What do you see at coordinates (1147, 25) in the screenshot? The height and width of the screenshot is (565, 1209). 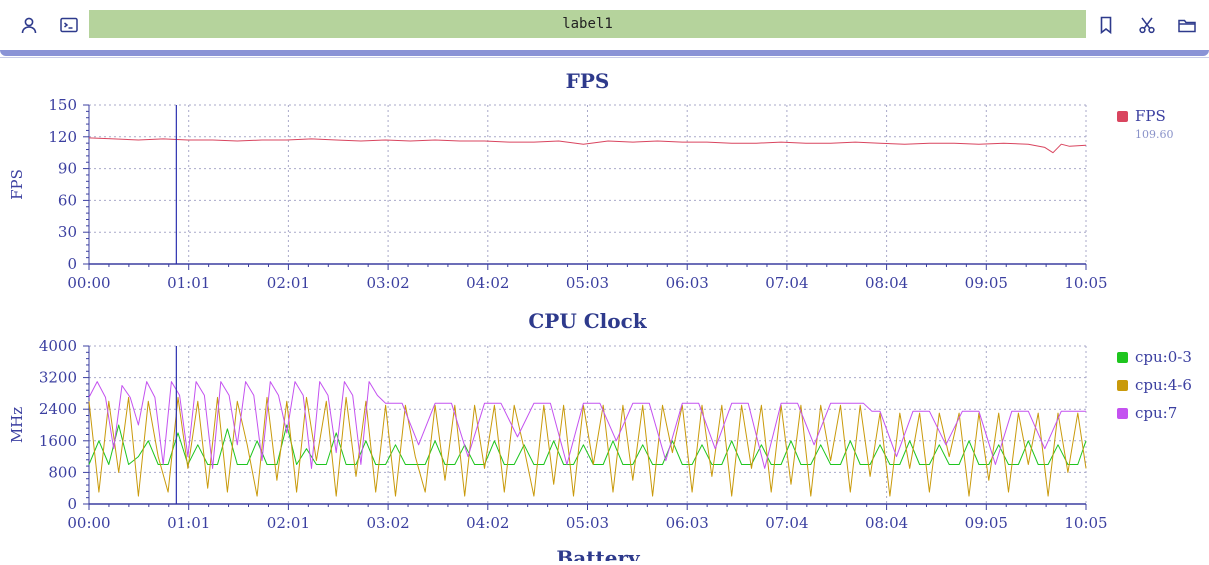 I see `scissors-icon` at bounding box center [1147, 25].